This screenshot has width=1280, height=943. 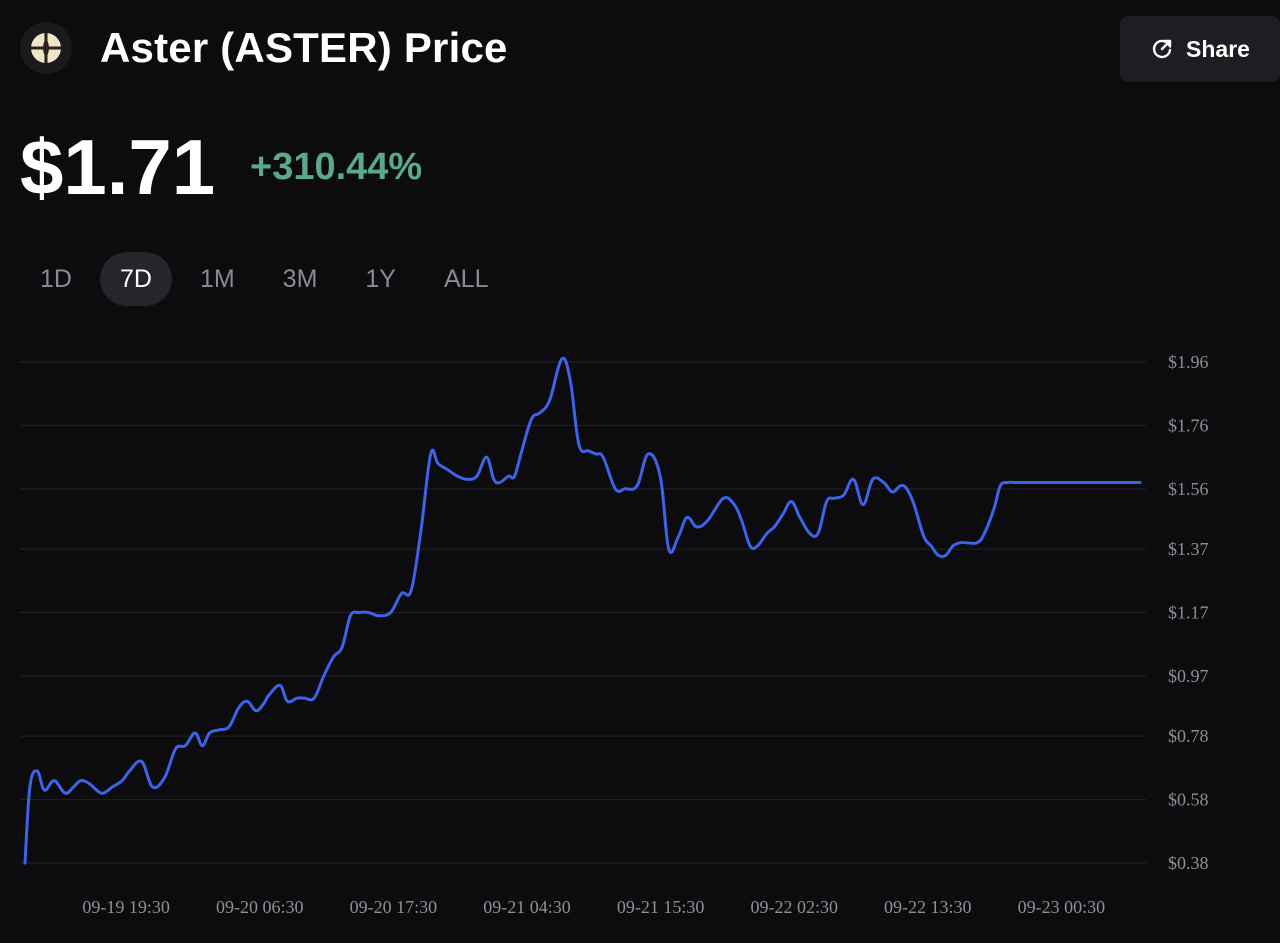 I want to click on share-icon, so click(x=1162, y=49).